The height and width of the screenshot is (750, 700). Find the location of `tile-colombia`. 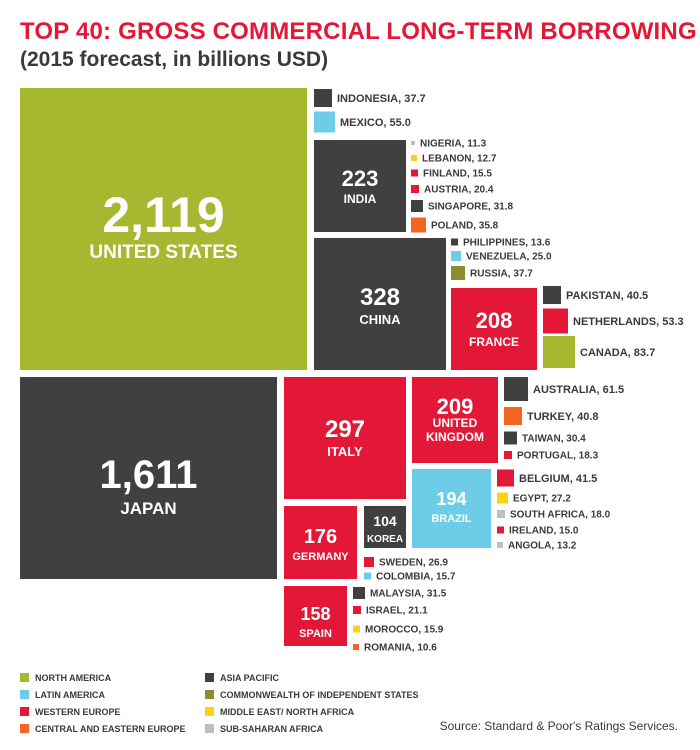

tile-colombia is located at coordinates (367, 576).